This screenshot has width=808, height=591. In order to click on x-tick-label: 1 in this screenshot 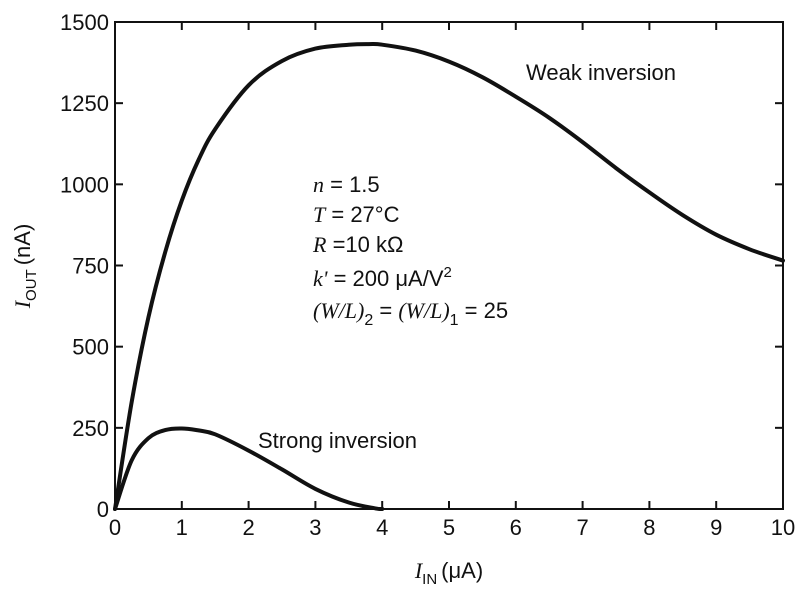, I will do `click(182, 527)`.